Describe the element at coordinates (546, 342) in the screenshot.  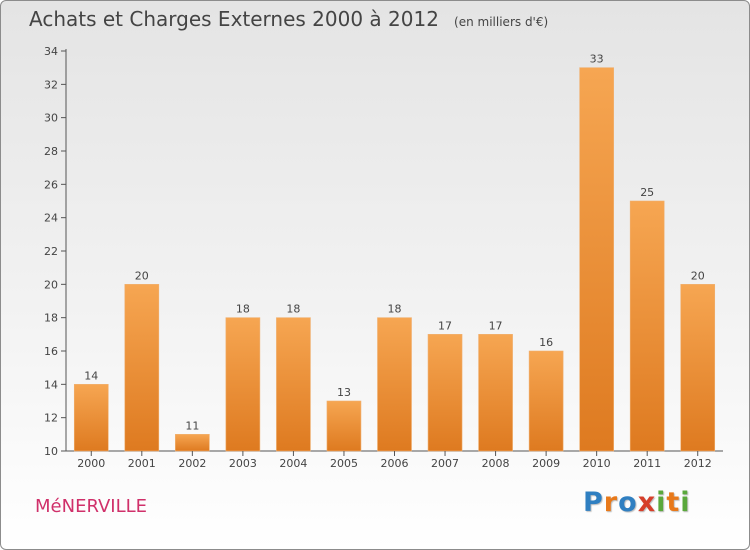
I see `bar-value-label: 16` at that location.